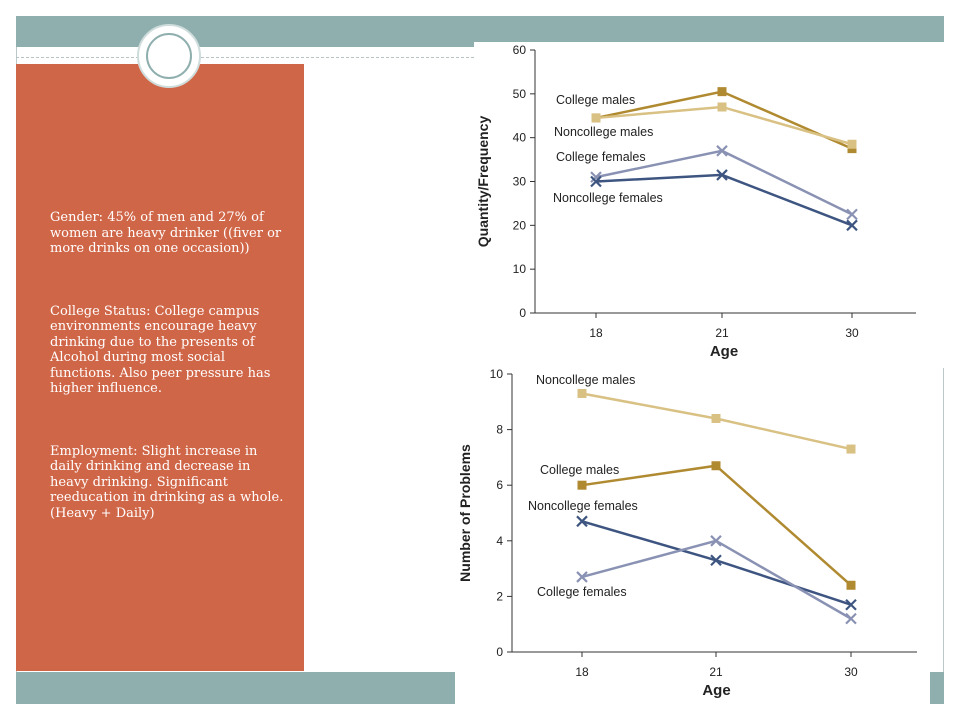  Describe the element at coordinates (520, 50) in the screenshot. I see `y-tick-label: 60` at that location.